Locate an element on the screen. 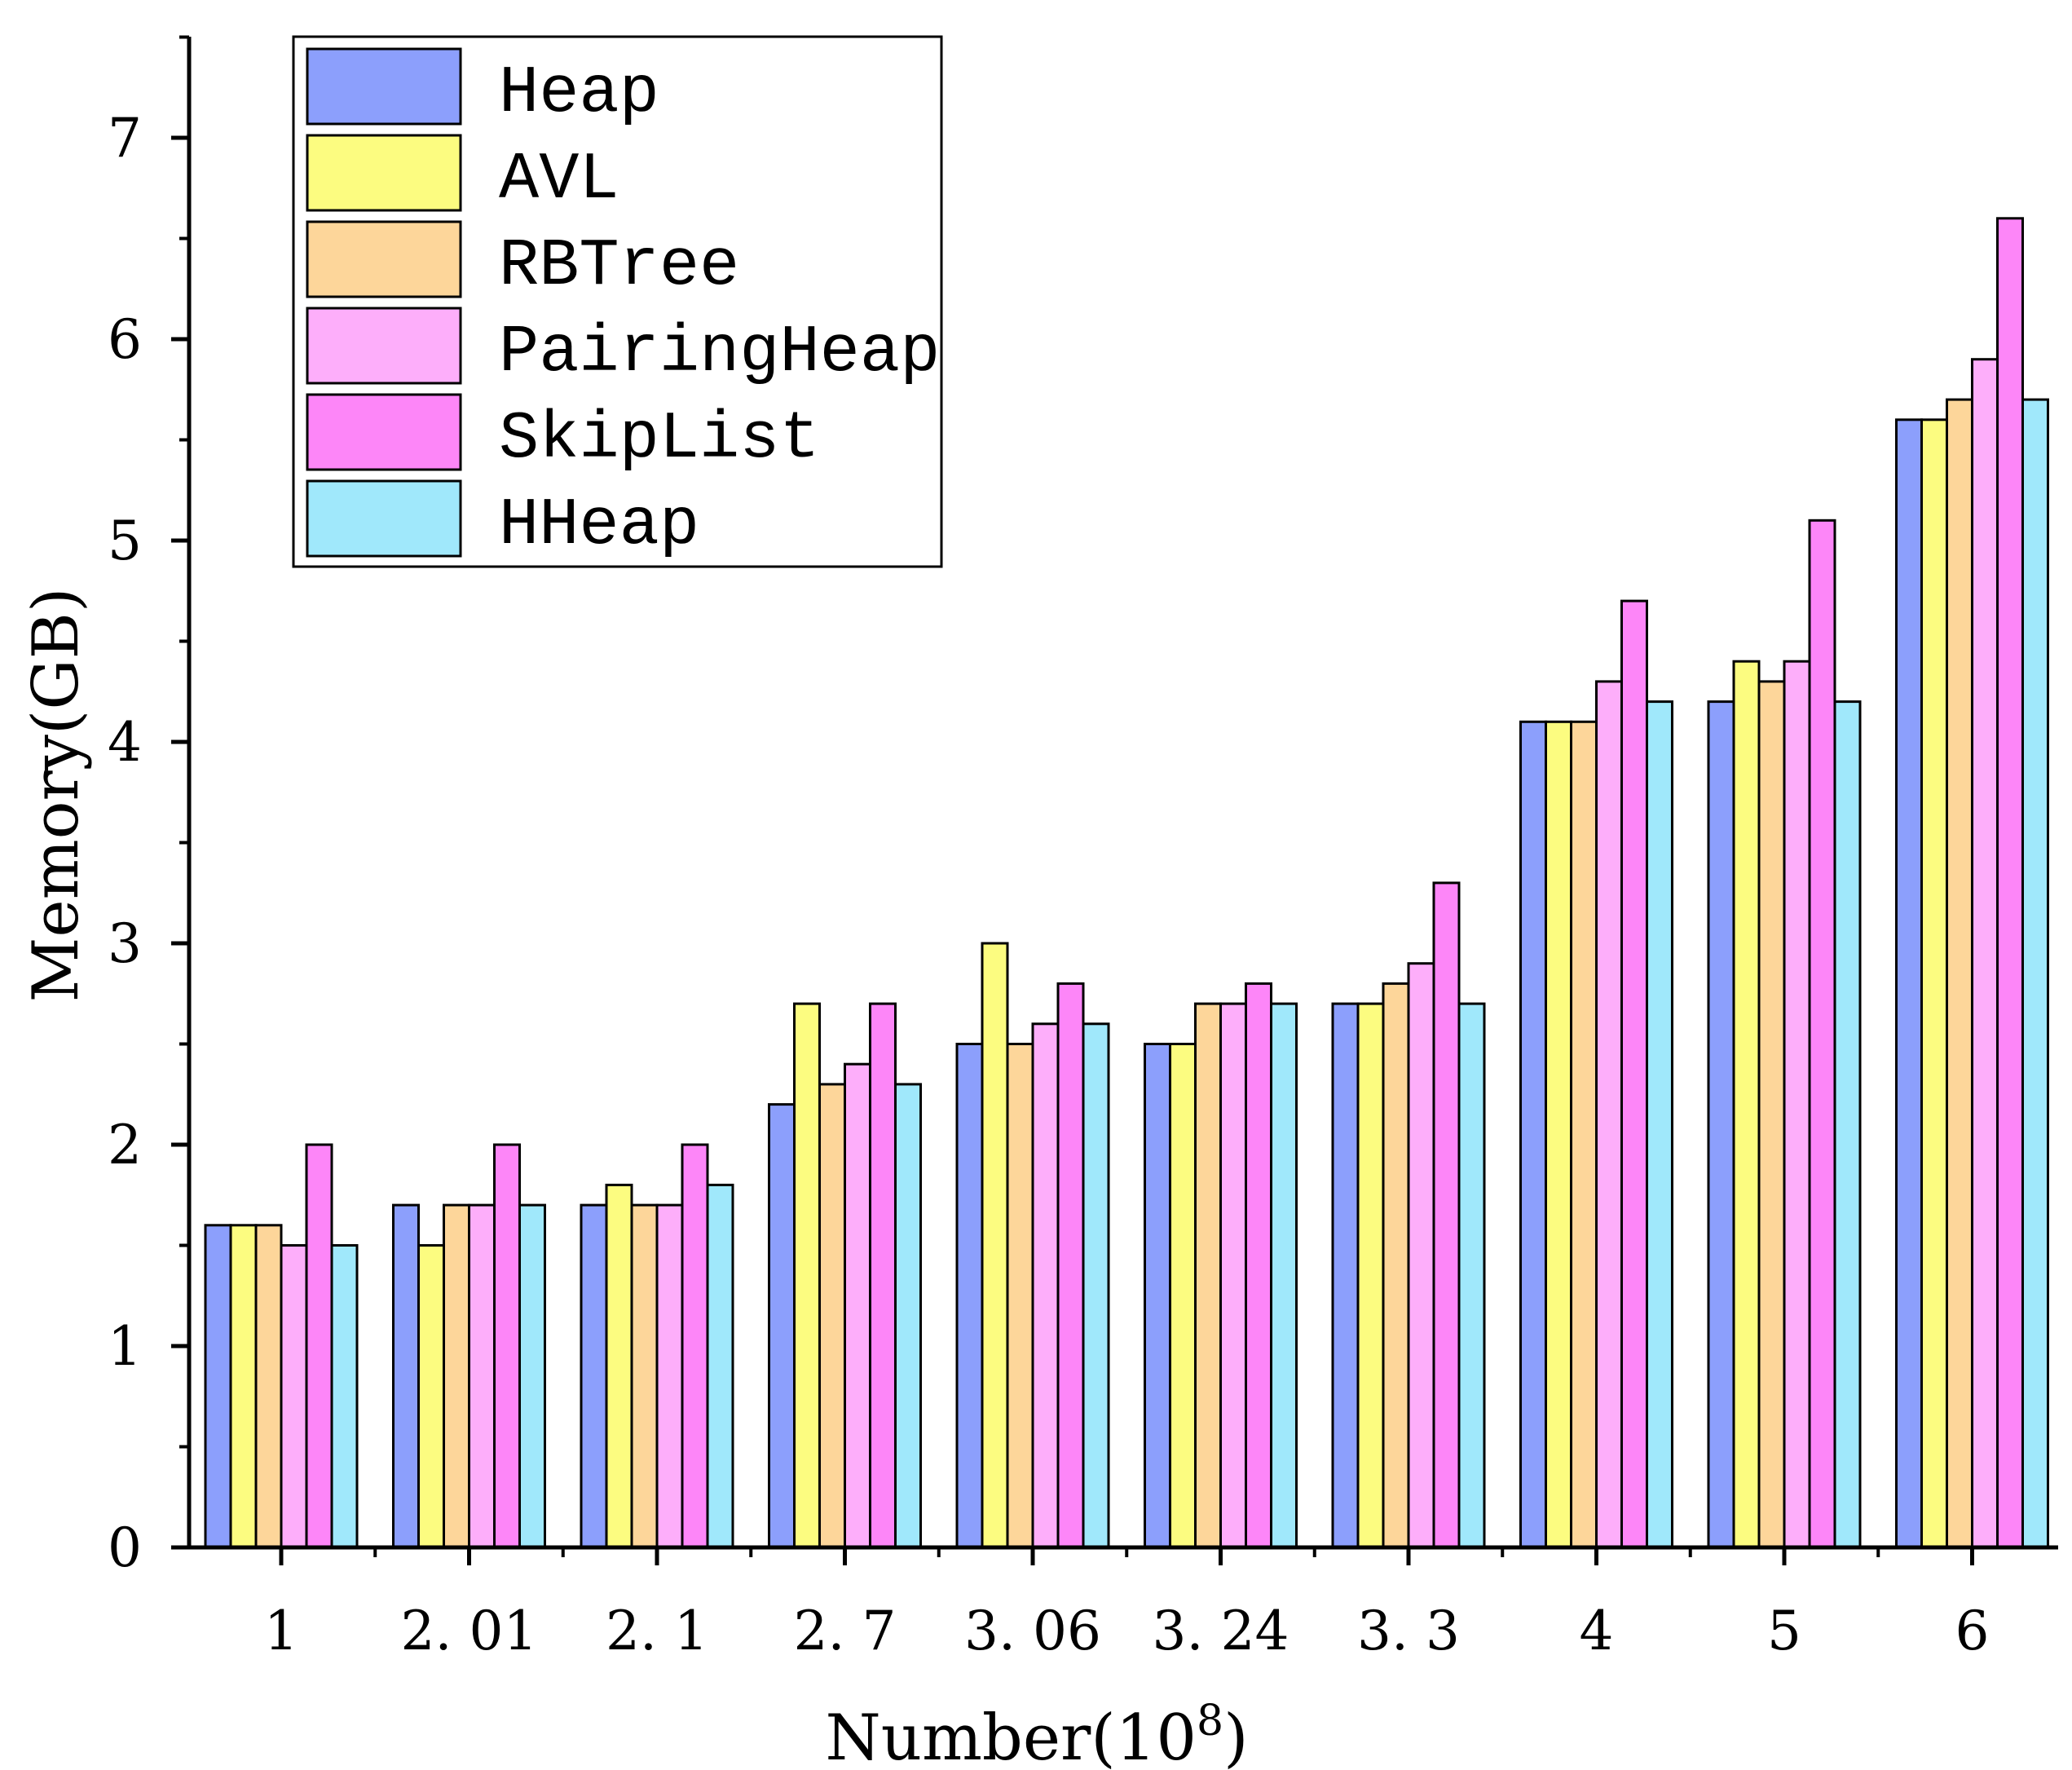  y-tick-label: 1 is located at coordinates (125, 1346).